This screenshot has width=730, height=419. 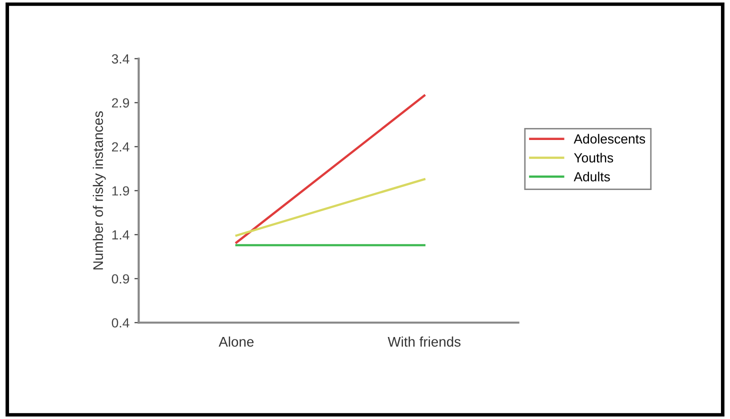 I want to click on legend-label: Adolescents, so click(x=610, y=139).